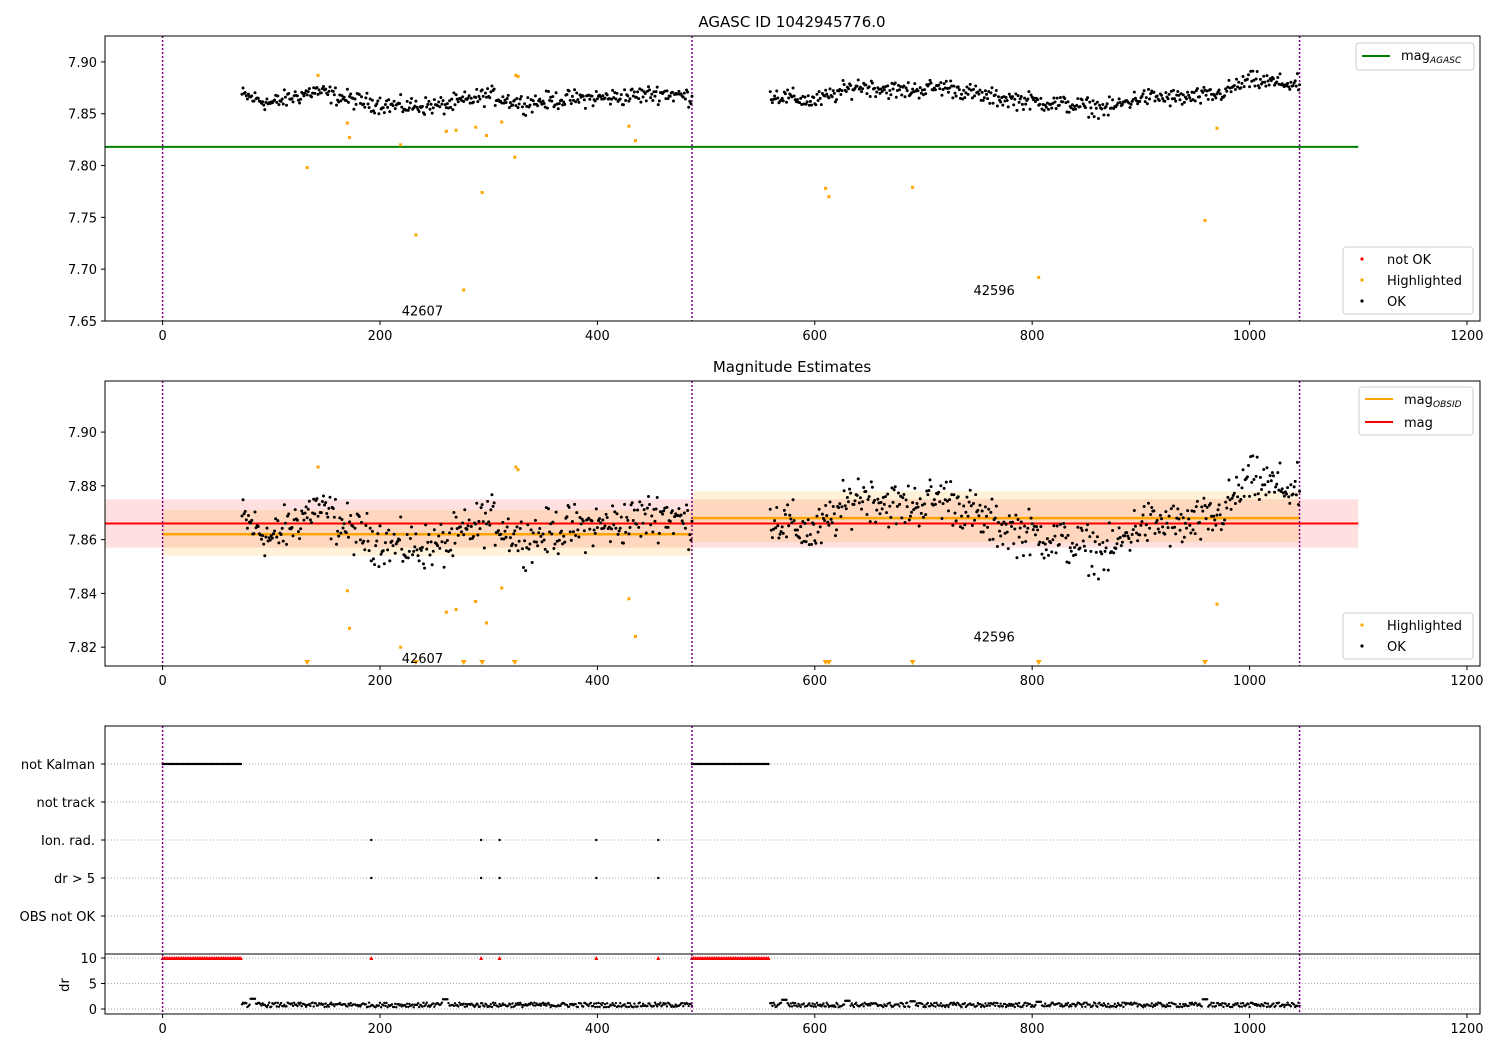  Describe the element at coordinates (791, 22) in the screenshot. I see `panel-1-title: AGASC ID 1042945776.0` at that location.